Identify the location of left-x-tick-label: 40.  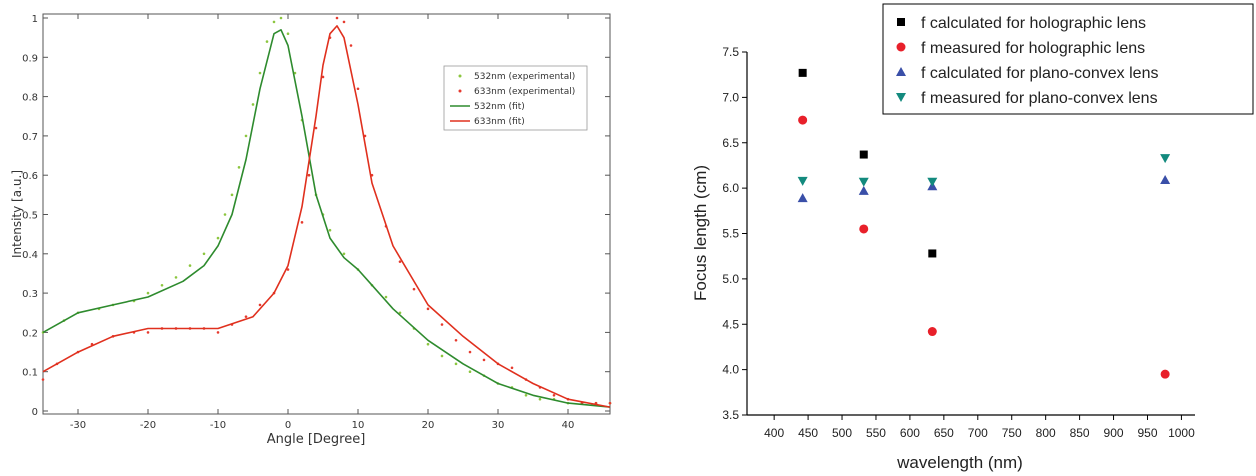
(568, 425).